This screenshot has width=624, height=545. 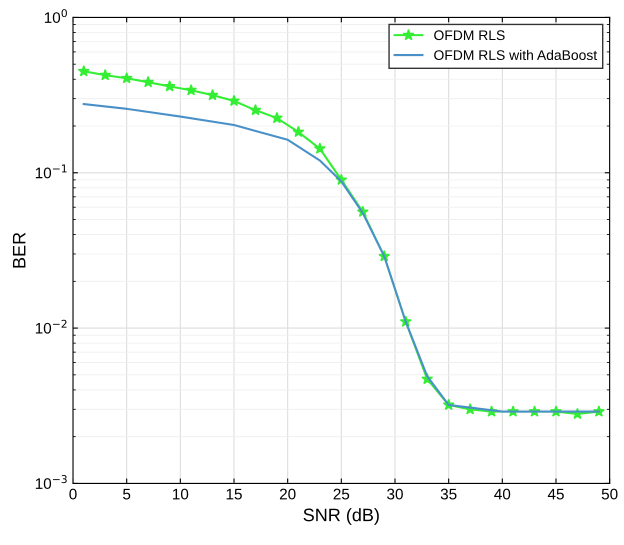 What do you see at coordinates (180, 494) in the screenshot?
I see `x-tick-label: 10` at bounding box center [180, 494].